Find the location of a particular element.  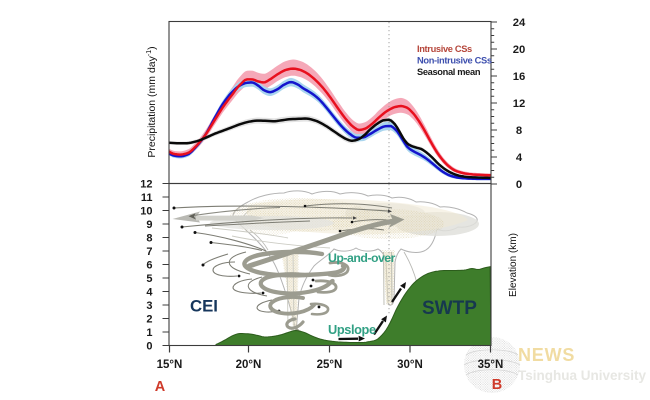

svg-text: 10 is located at coordinates (146, 212).